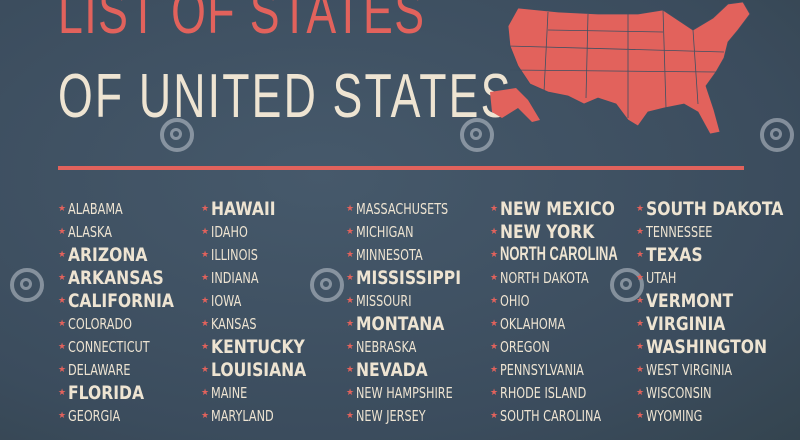 This screenshot has width=800, height=440. What do you see at coordinates (127, 415) in the screenshot?
I see `state-list-item: ★ GEORGIA` at bounding box center [127, 415].